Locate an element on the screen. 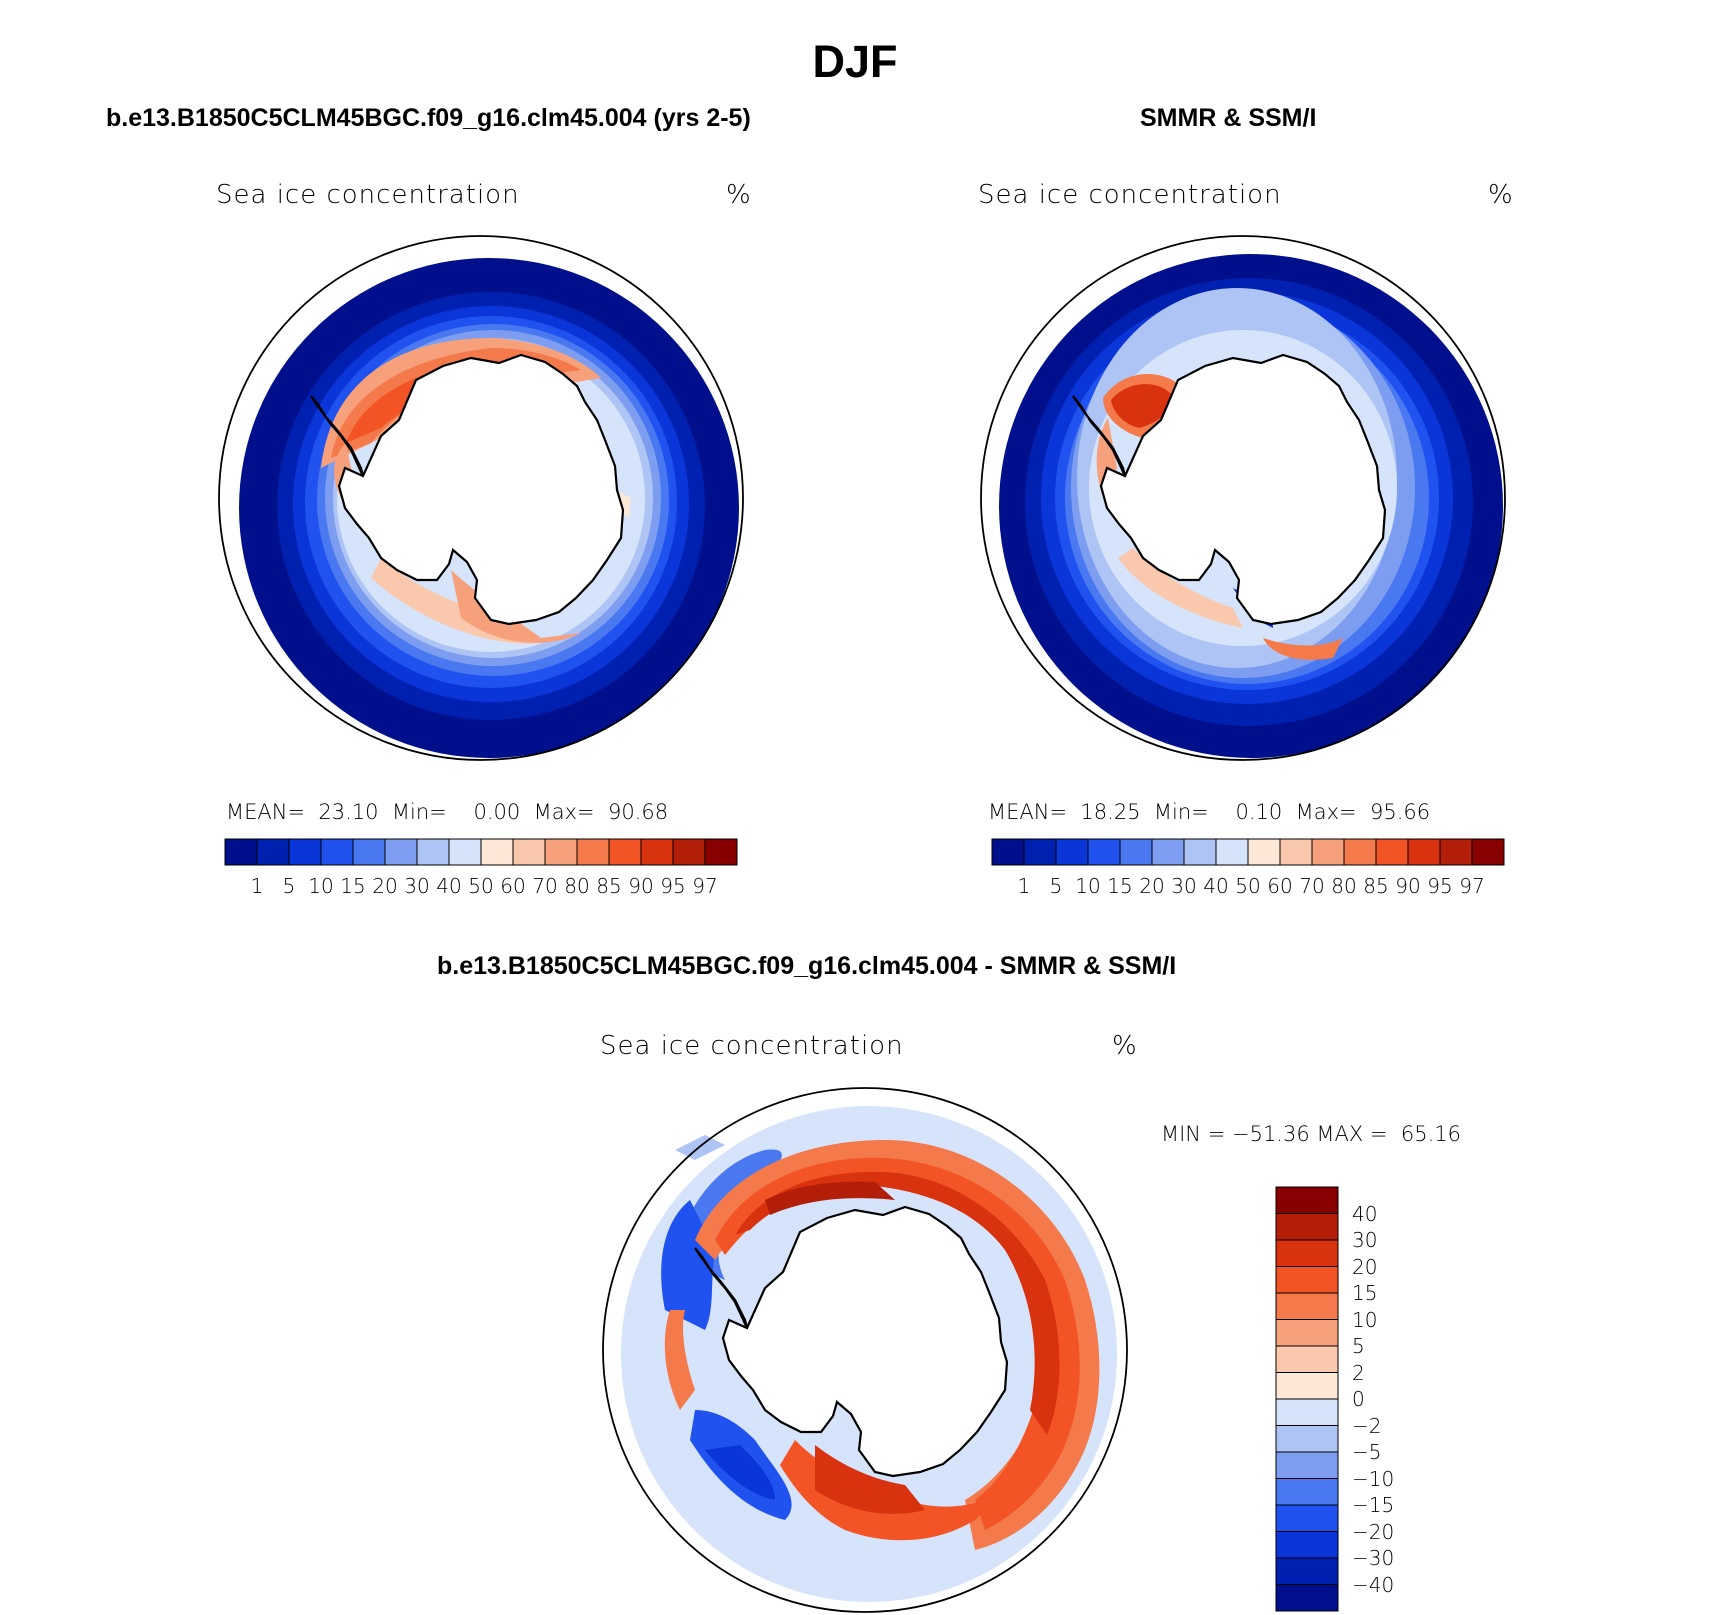  diff-colorbar-tick-label: −5 is located at coordinates (1367, 1452).